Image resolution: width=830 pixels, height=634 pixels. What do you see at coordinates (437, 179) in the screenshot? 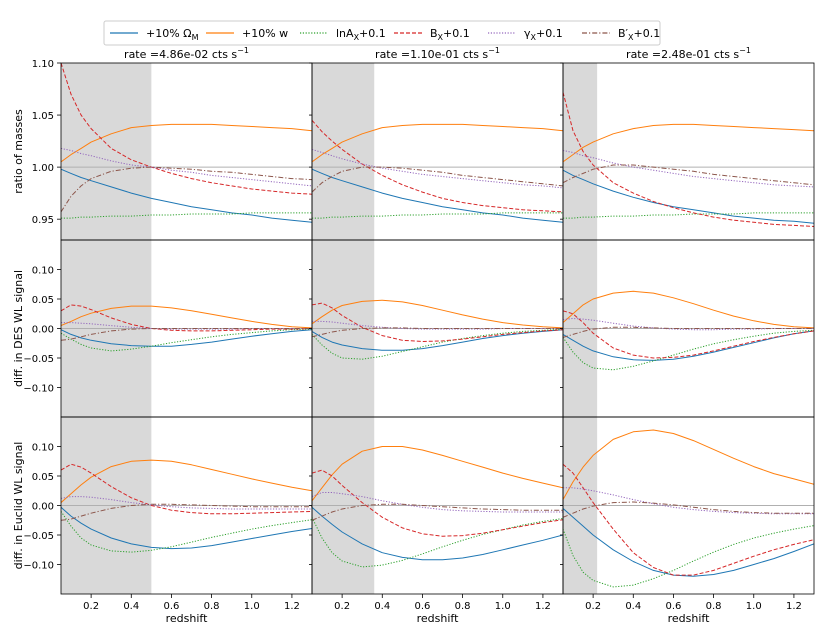
I see `series-line-6-r1-c2` at bounding box center [437, 179].